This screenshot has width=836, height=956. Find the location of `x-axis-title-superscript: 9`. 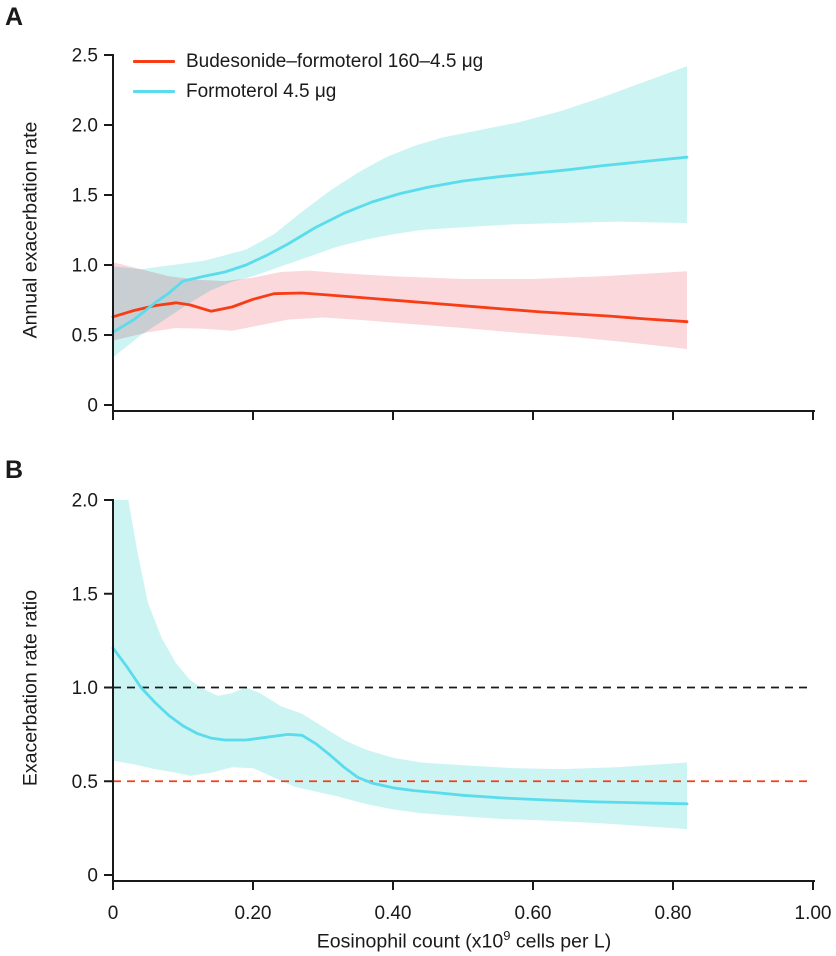

x-axis-title-superscript: 9 is located at coordinates (507, 935).